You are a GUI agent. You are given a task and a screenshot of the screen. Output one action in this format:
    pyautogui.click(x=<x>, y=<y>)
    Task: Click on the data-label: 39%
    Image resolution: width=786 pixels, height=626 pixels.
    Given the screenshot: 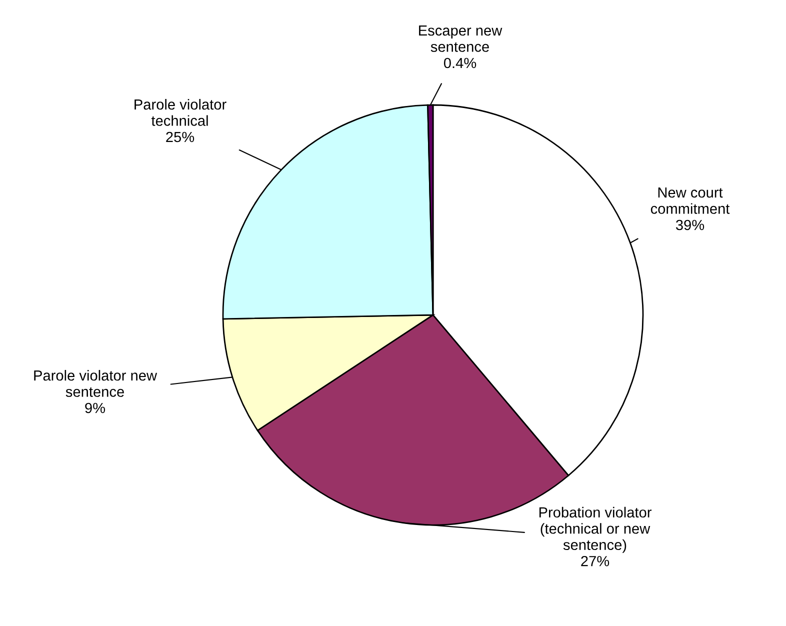 What is the action you would take?
    pyautogui.click(x=690, y=225)
    